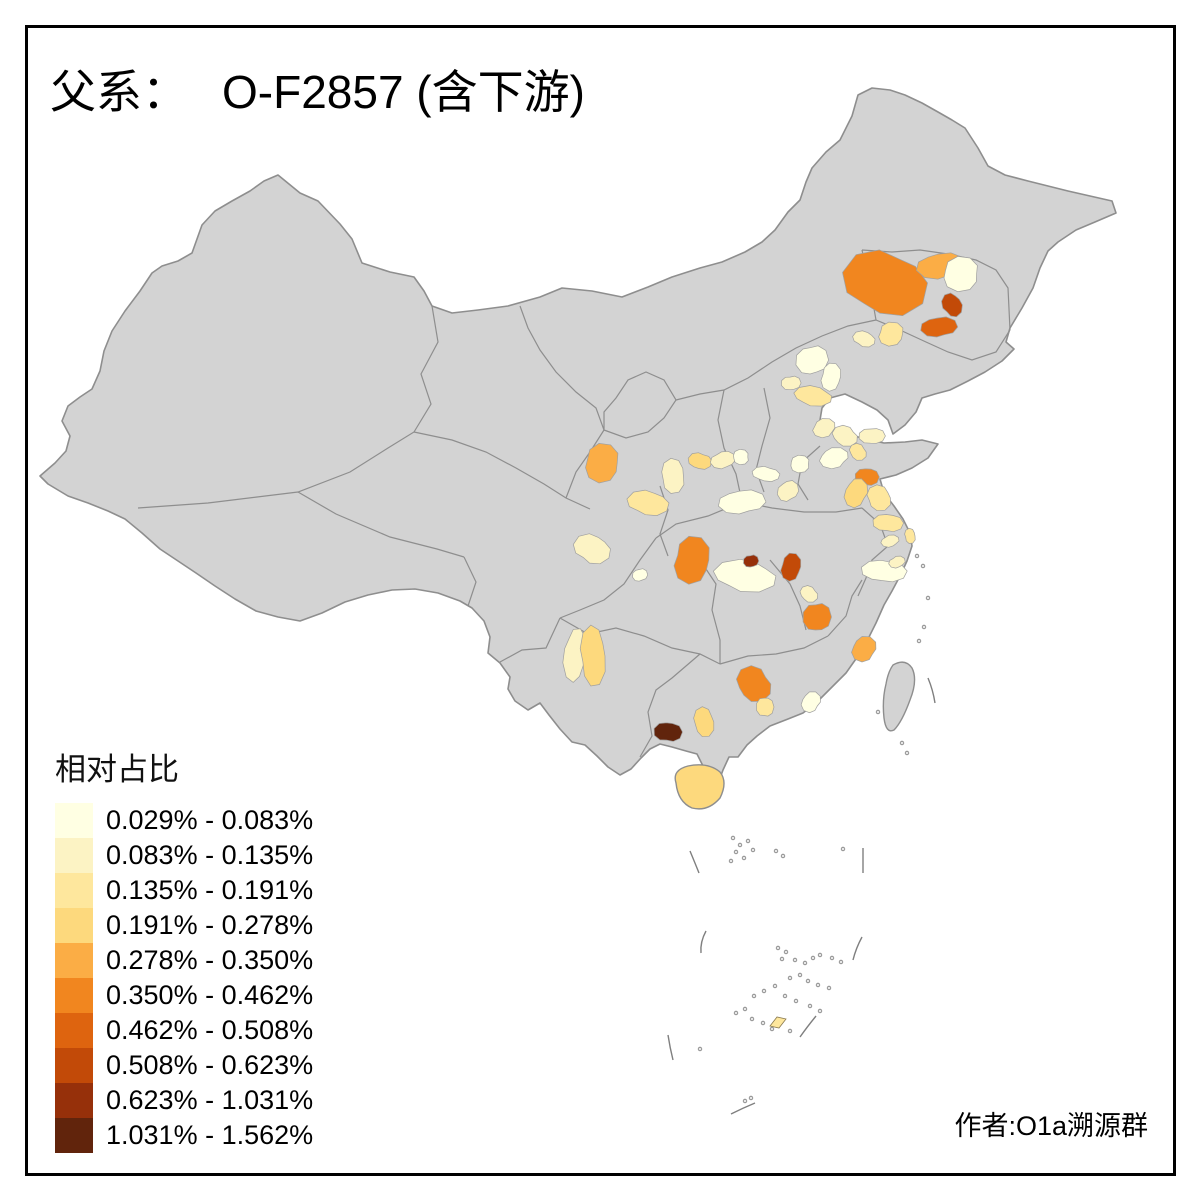 The image size is (1200, 1200). I want to click on legend-item: 0.083% - 0.135%, so click(184, 855).